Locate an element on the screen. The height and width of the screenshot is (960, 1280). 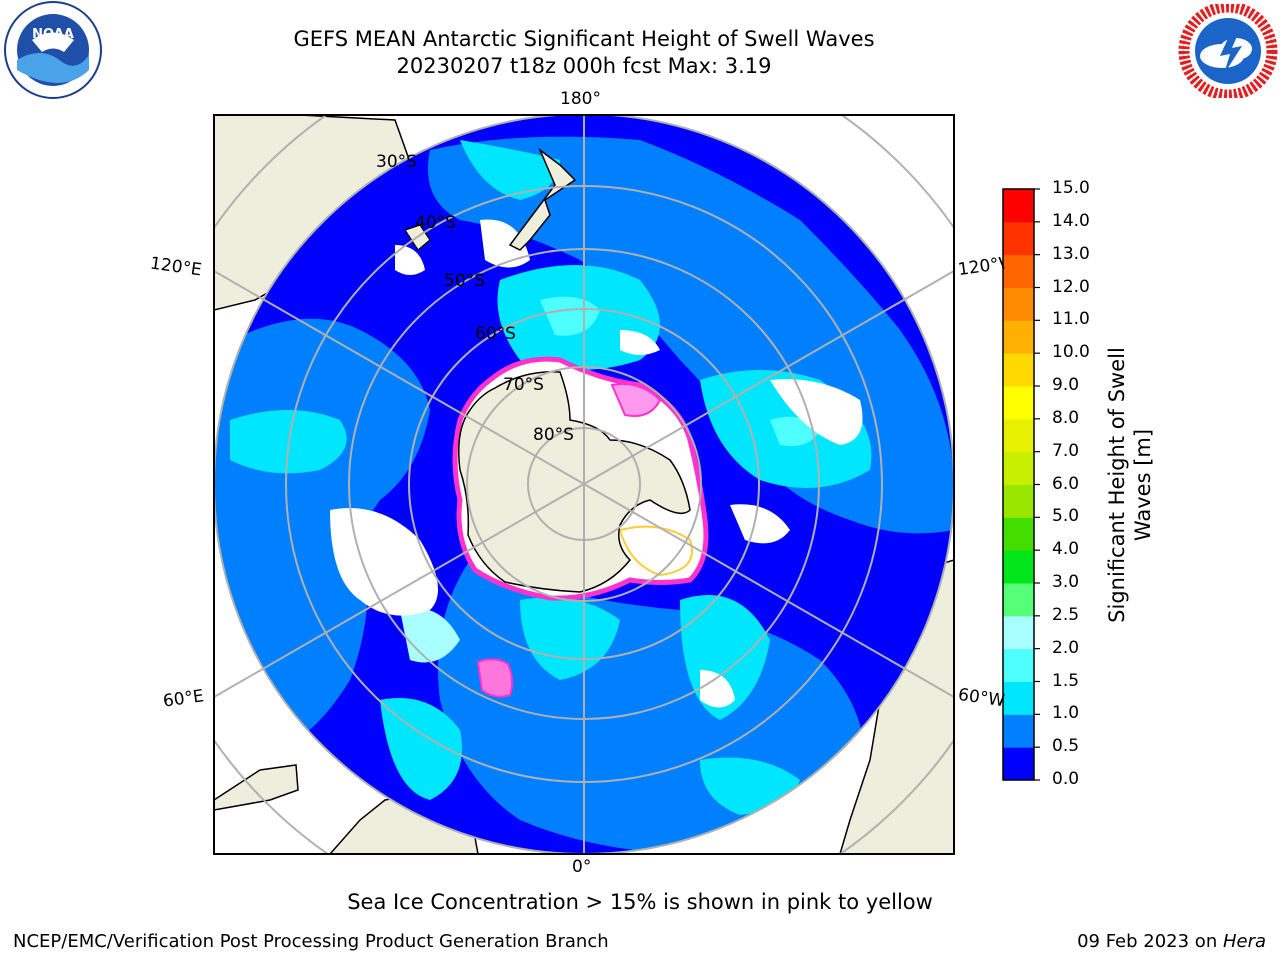
colorbar-tick-label: 0.5 is located at coordinates (1066, 746).